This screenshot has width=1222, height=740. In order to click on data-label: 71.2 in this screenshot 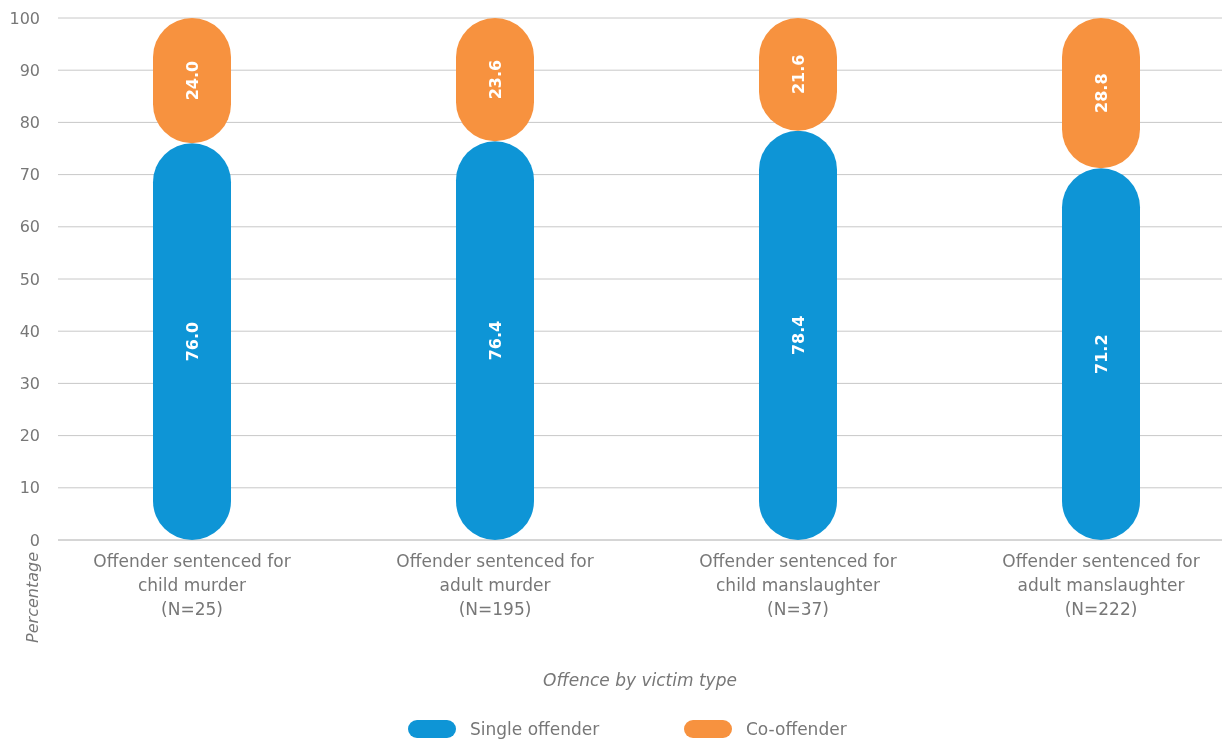, I will do `click(1101, 354)`.